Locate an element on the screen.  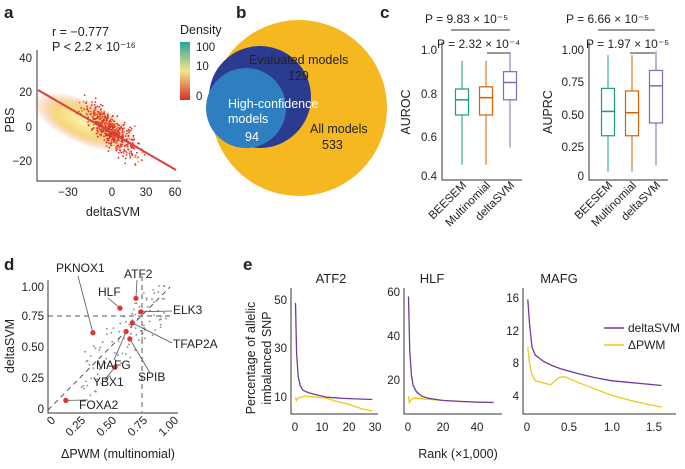
panel-d-axes is located at coordinates (113, 346).